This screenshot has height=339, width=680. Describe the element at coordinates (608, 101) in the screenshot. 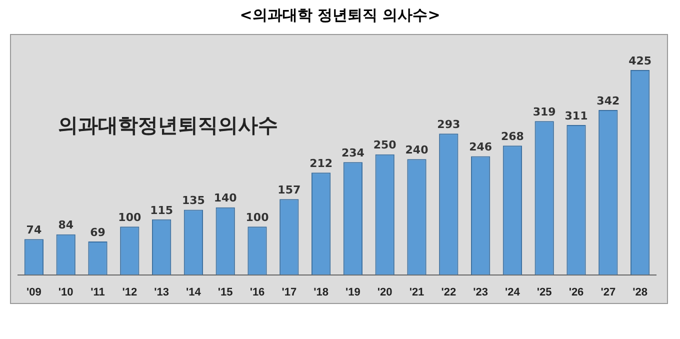

I see `data-label: 342` at that location.